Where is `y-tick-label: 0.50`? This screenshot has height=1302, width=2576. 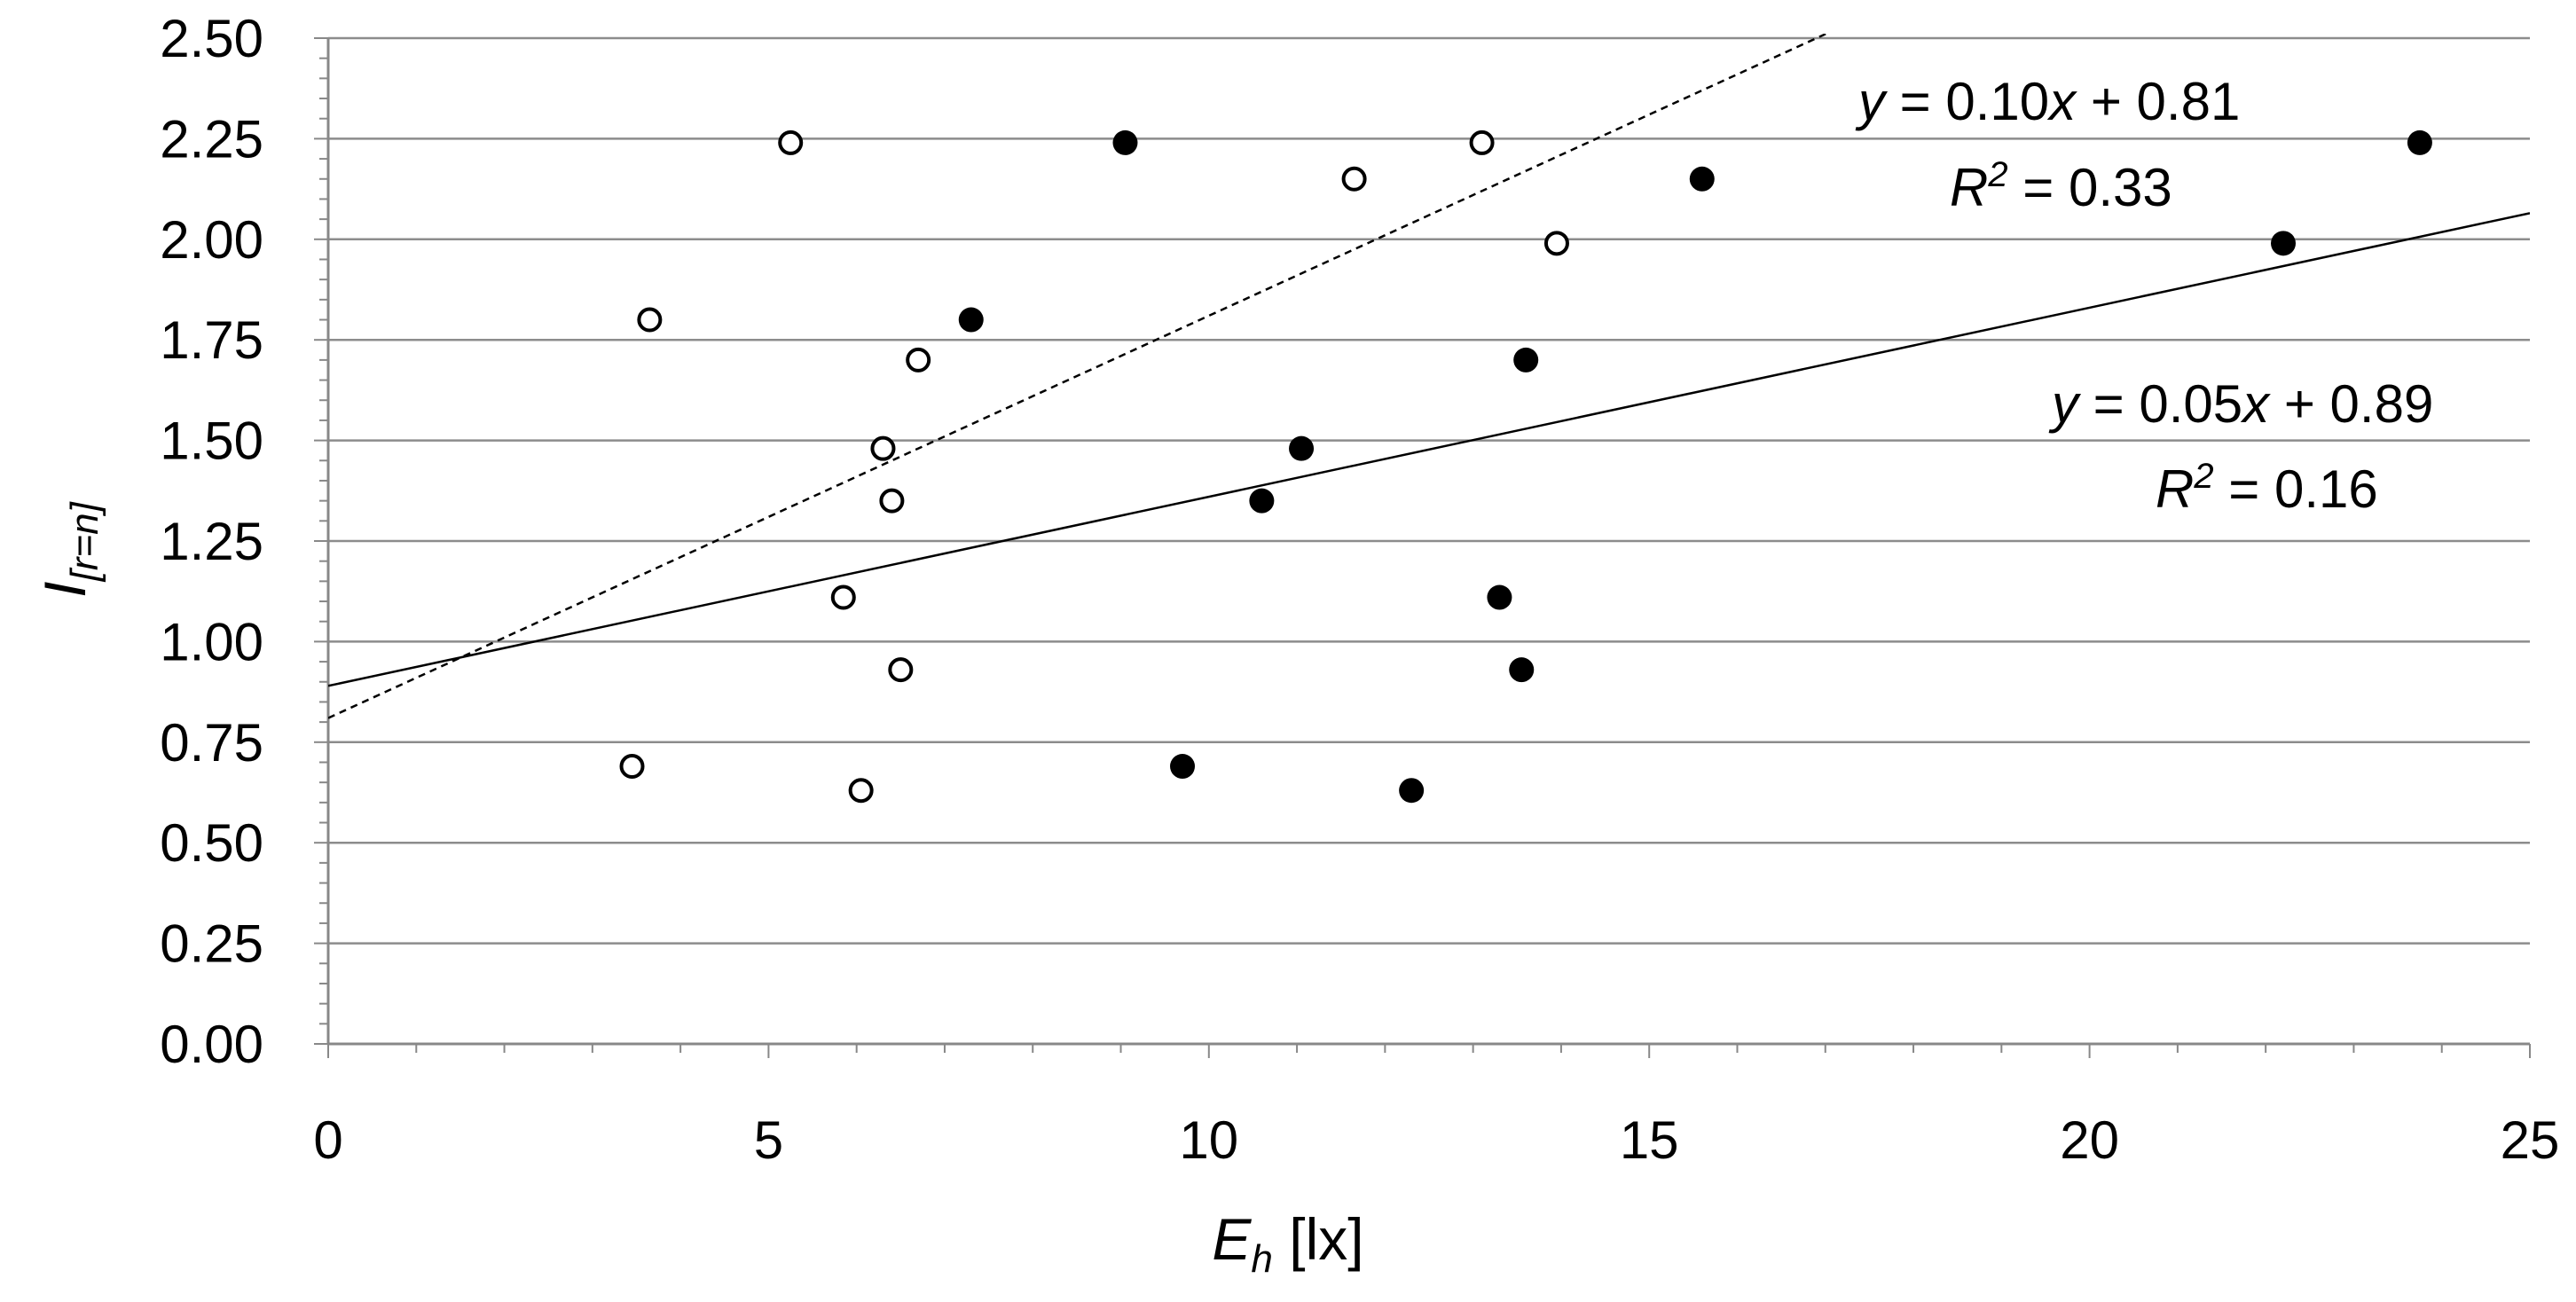
y-tick-label: 0.50 is located at coordinates (211, 843).